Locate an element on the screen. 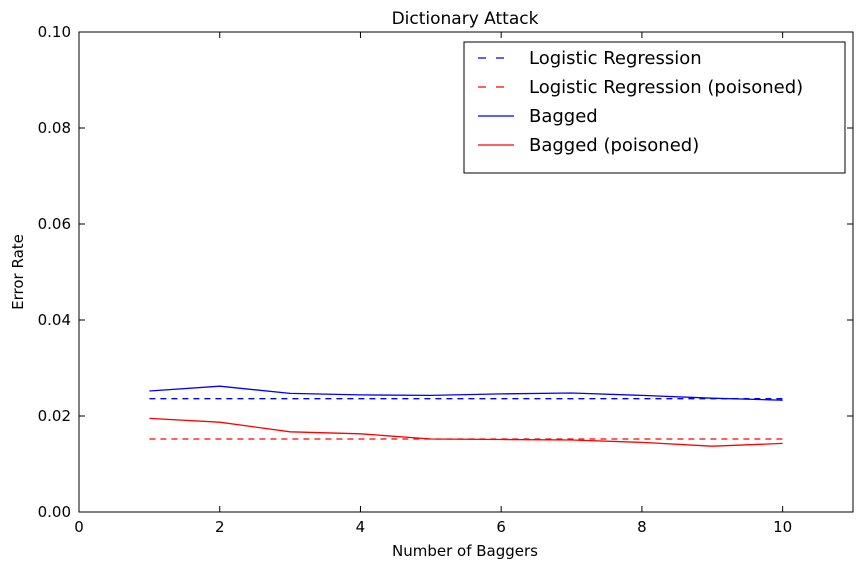  y-tick-label: 0.00 is located at coordinates (54, 512).